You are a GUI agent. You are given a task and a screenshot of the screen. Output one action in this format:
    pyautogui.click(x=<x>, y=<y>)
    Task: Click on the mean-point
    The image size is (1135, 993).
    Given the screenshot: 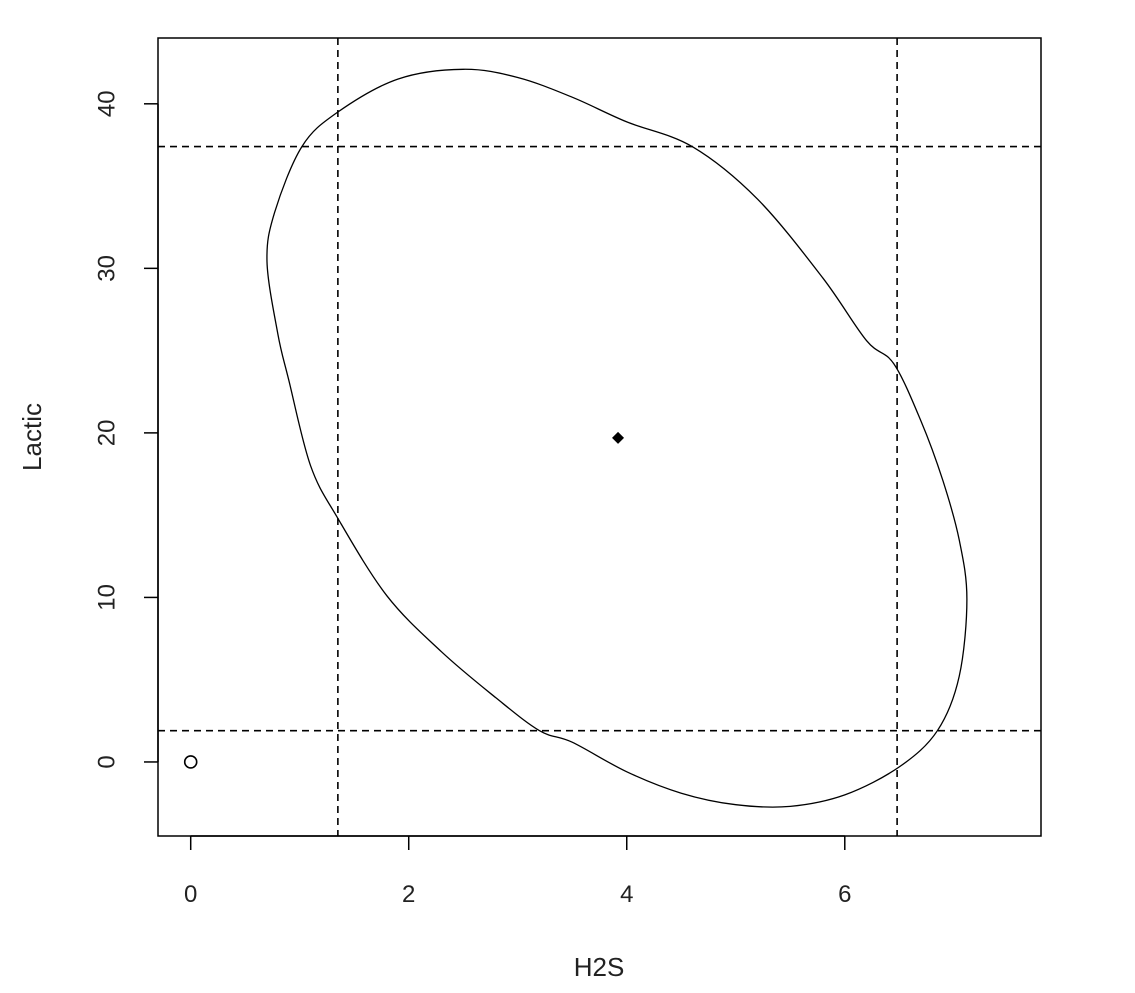 What is the action you would take?
    pyautogui.click(x=618, y=437)
    